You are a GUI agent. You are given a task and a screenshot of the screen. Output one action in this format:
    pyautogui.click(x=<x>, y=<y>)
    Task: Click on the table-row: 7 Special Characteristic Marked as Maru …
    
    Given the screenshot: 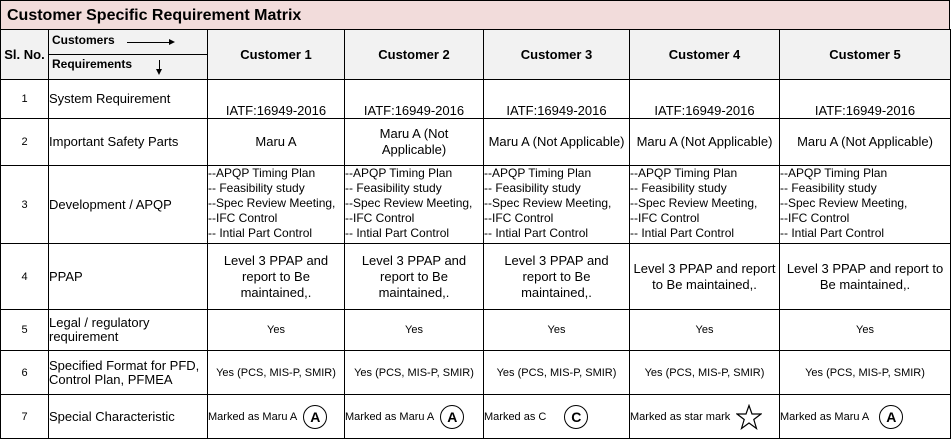 What is the action you would take?
    pyautogui.click(x=475, y=416)
    